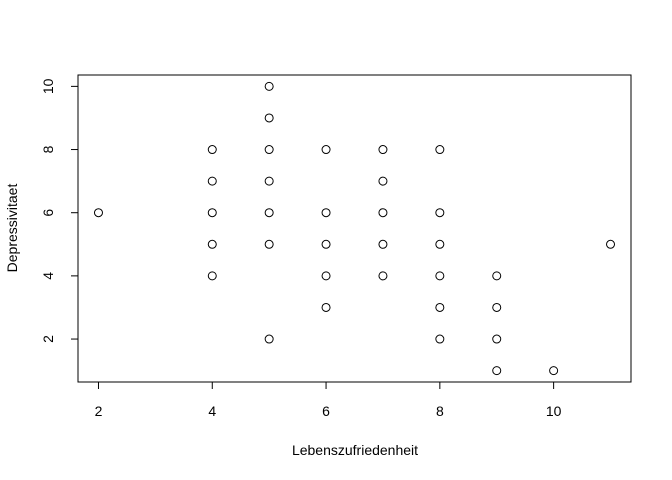  I want to click on x-tick-label: 4, so click(212, 411).